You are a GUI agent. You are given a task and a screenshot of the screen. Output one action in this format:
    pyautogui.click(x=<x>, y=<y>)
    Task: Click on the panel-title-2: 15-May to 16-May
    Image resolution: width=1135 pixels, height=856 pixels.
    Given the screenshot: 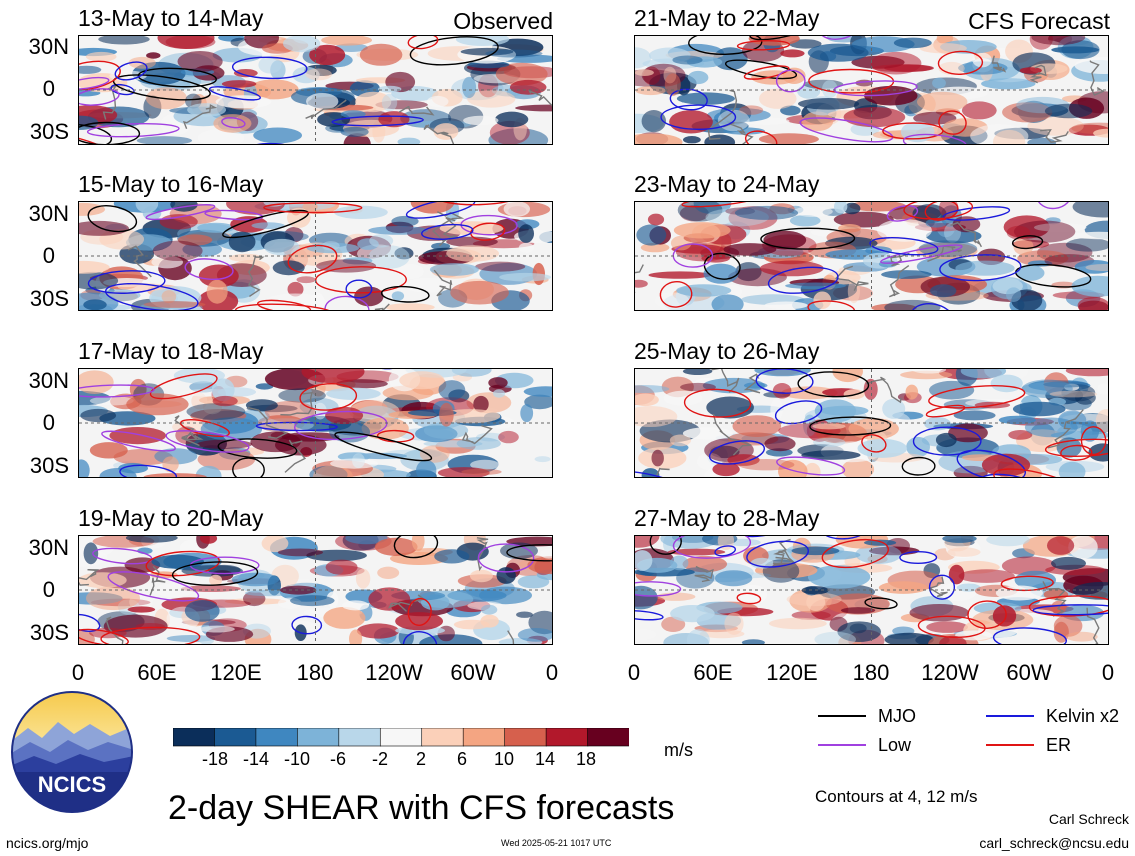 What is the action you would take?
    pyautogui.click(x=171, y=184)
    